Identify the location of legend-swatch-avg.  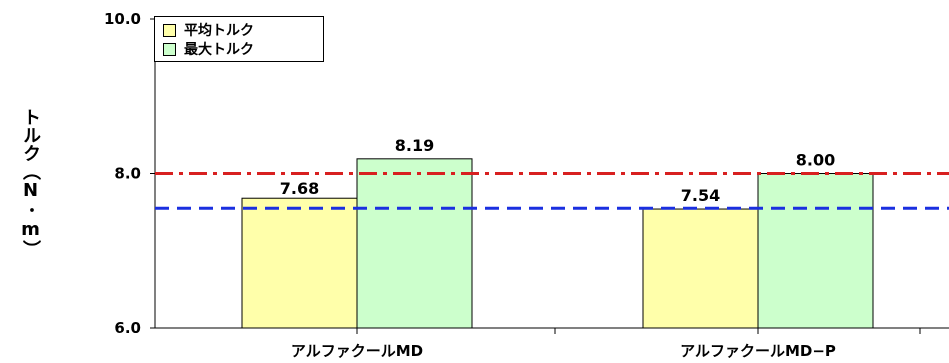
(169, 30).